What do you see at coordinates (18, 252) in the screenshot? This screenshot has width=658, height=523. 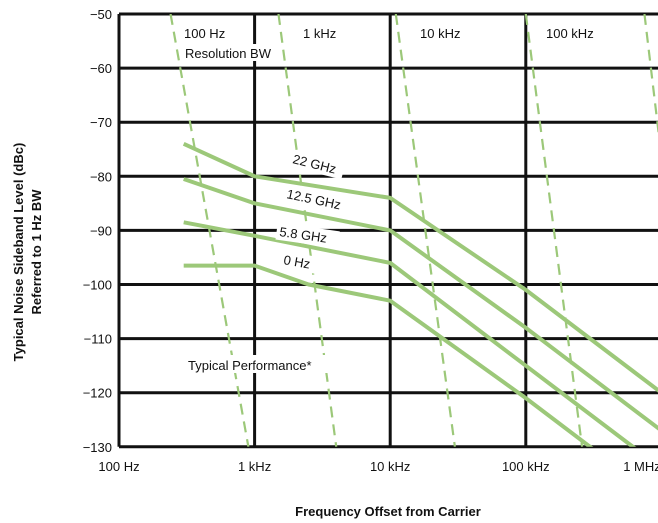 I see `y-axis-title: Typical Noise Sideband Level (dBc)` at bounding box center [18, 252].